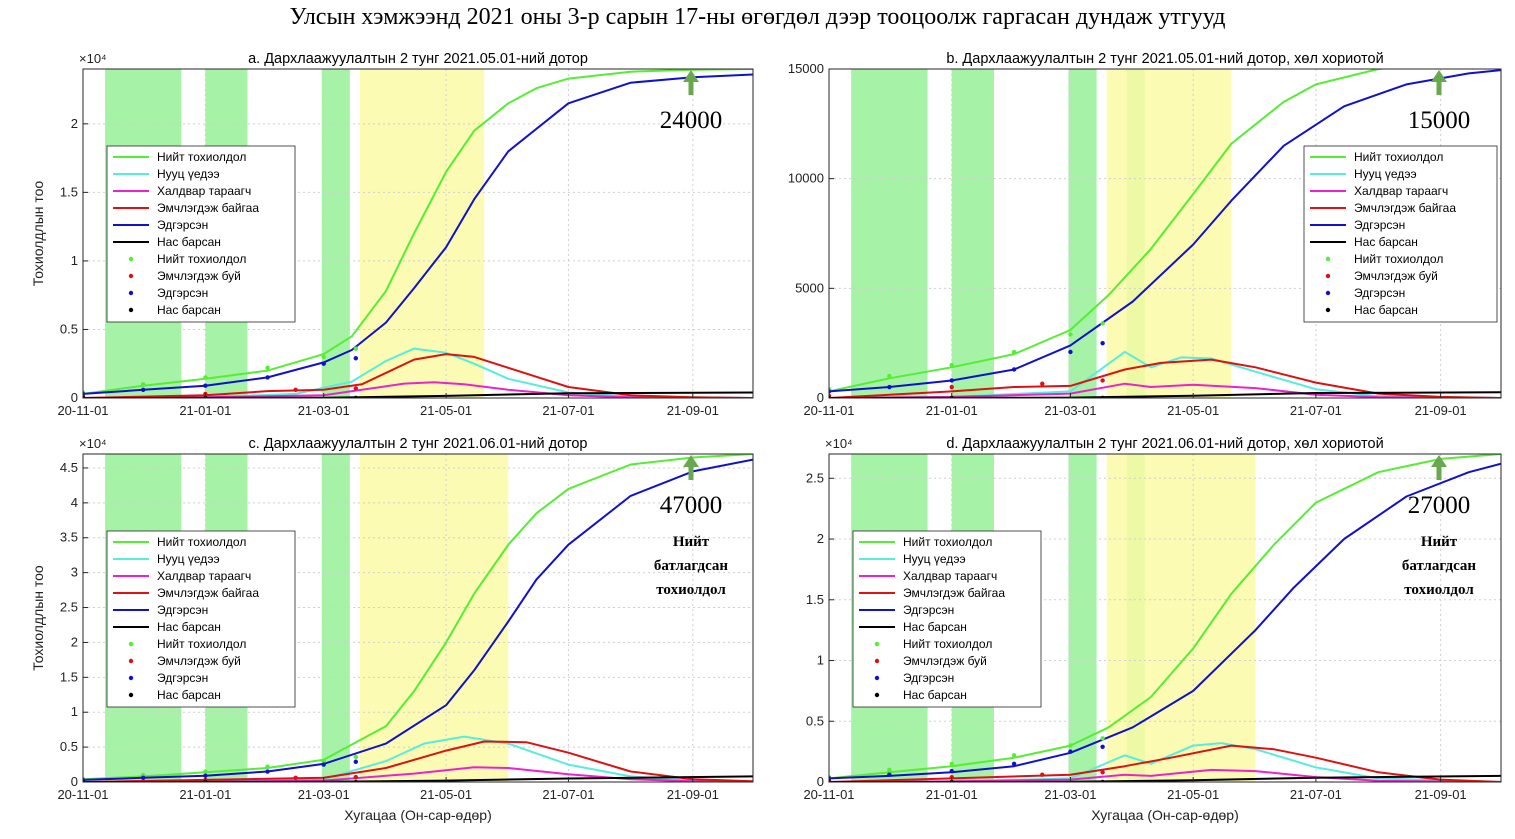 This screenshot has height=839, width=1515. I want to click on series-line-latent, so click(1165, 374).